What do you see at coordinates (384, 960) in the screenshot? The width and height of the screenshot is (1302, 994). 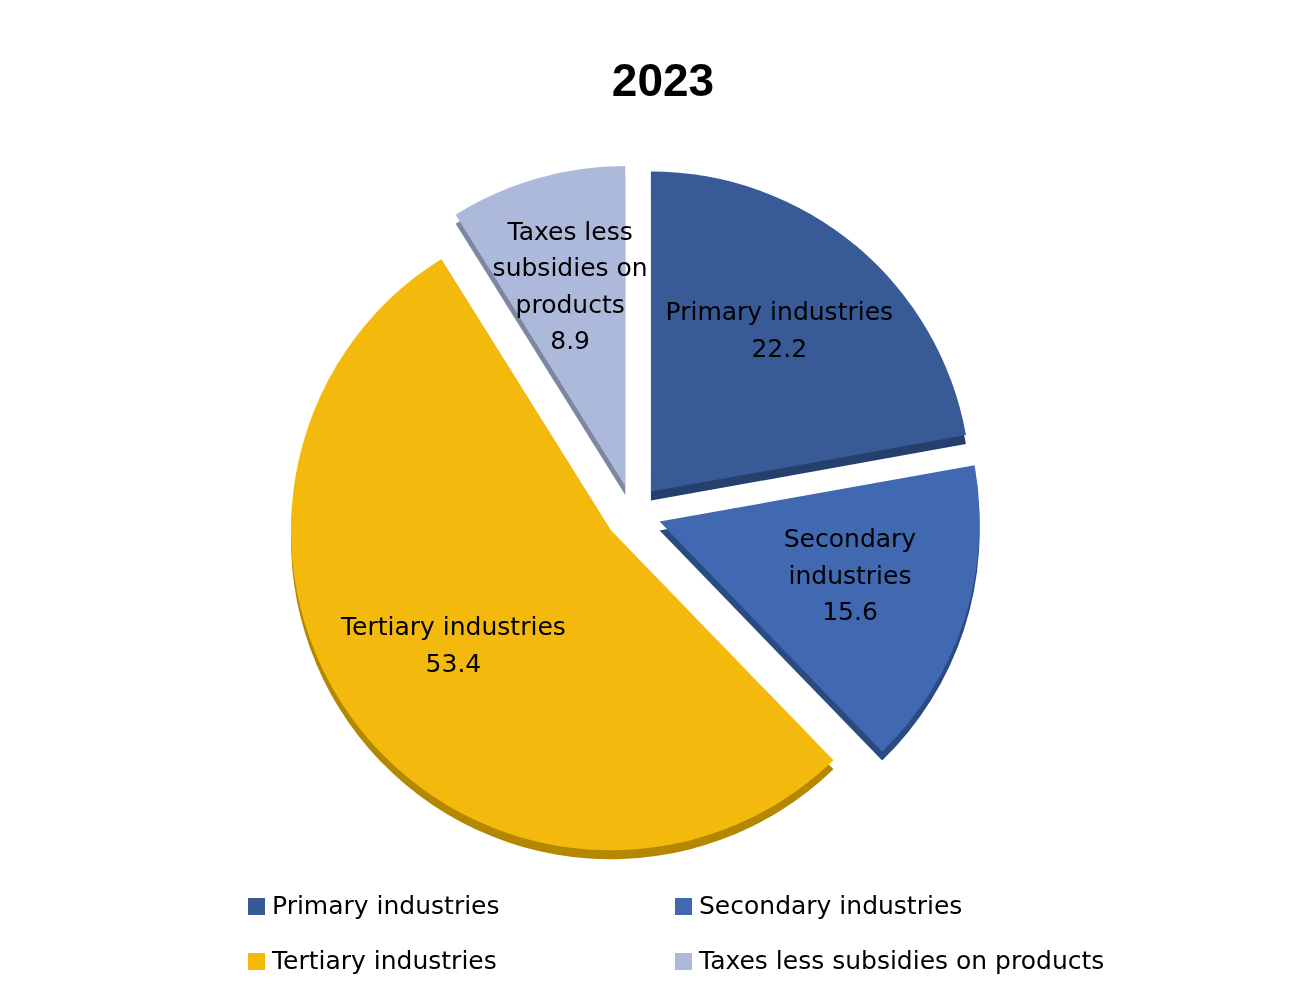 I see `legend-label: Tertiary industries` at bounding box center [384, 960].